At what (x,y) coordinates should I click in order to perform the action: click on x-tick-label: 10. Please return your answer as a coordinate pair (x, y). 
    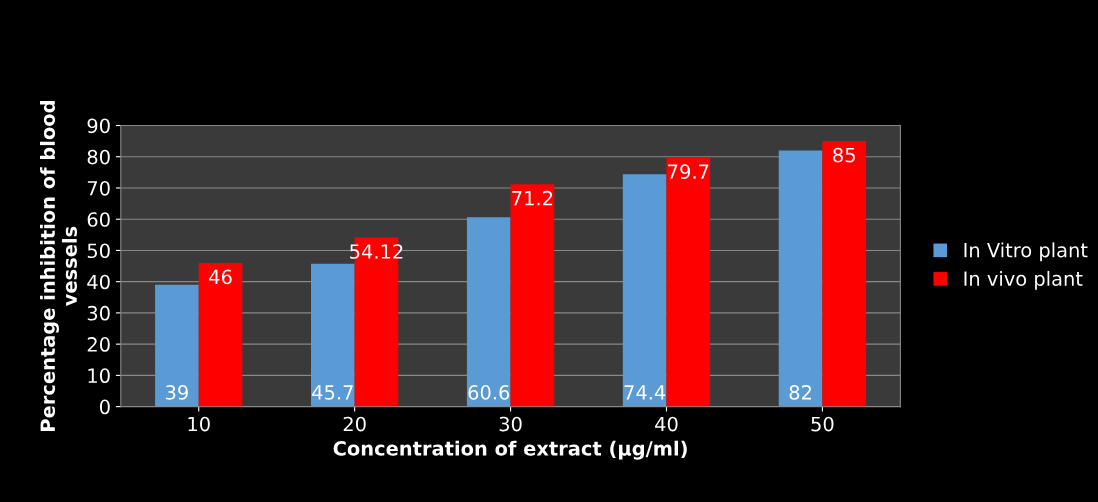
    Looking at the image, I should click on (199, 424).